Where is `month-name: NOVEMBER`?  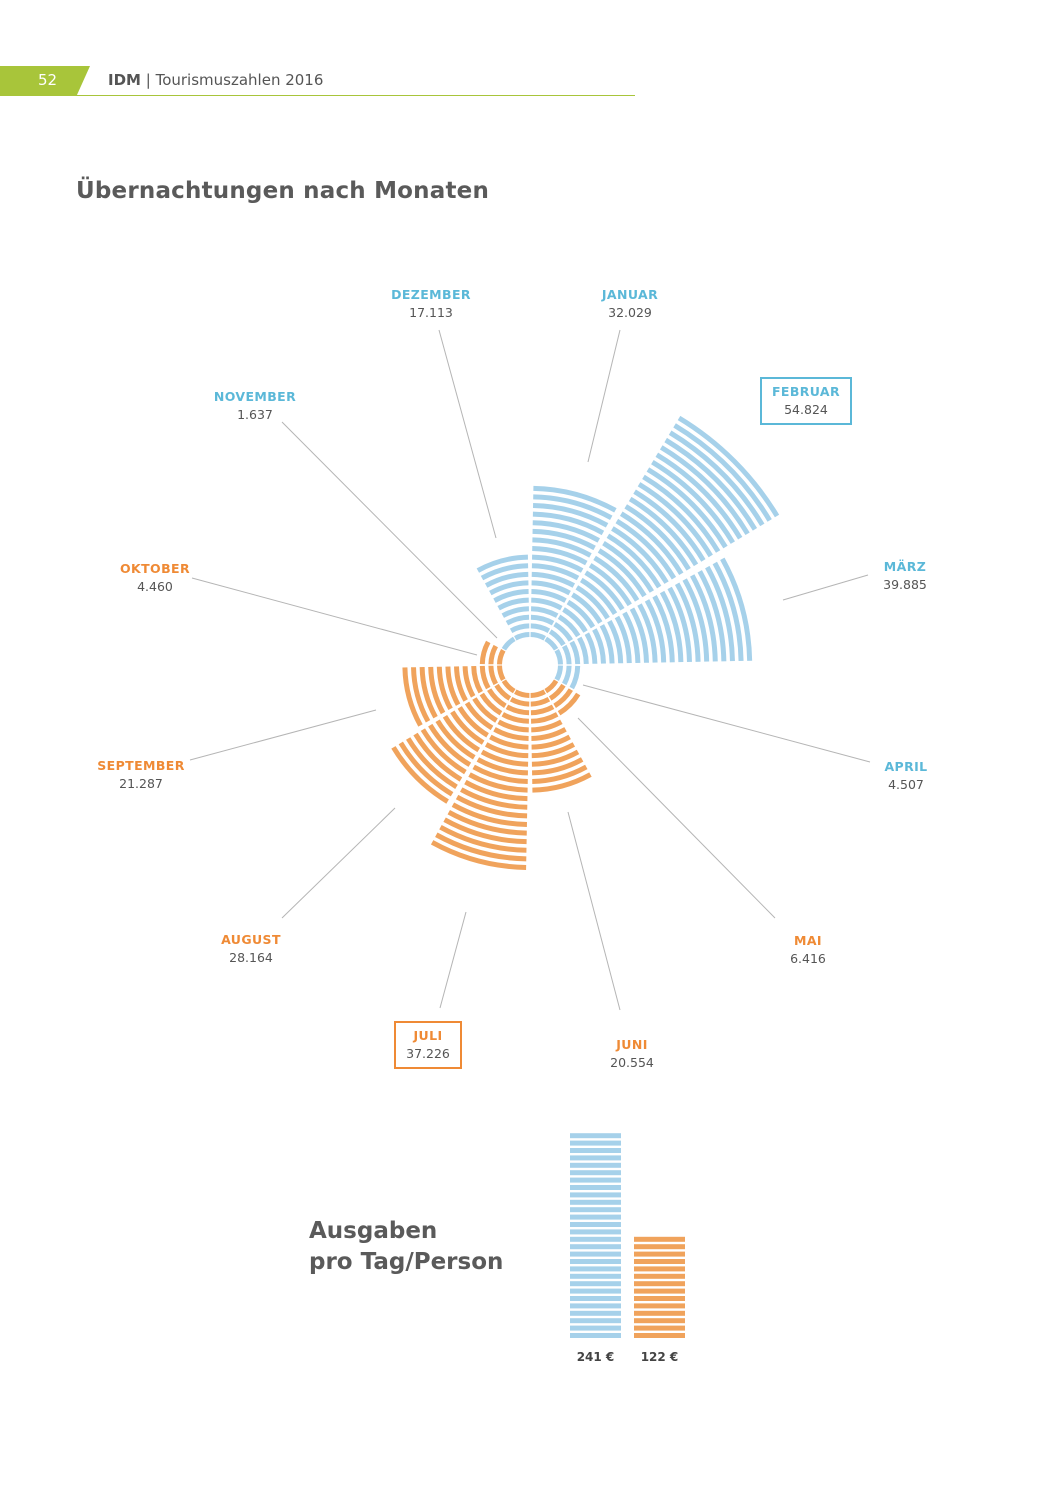
month-name: NOVEMBER is located at coordinates (255, 396).